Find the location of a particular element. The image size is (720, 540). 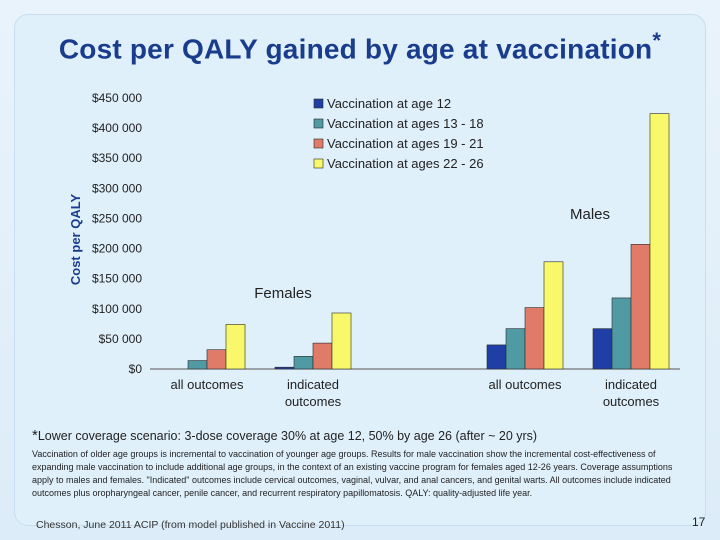

y-tick-label: $150 000 is located at coordinates (117, 279).